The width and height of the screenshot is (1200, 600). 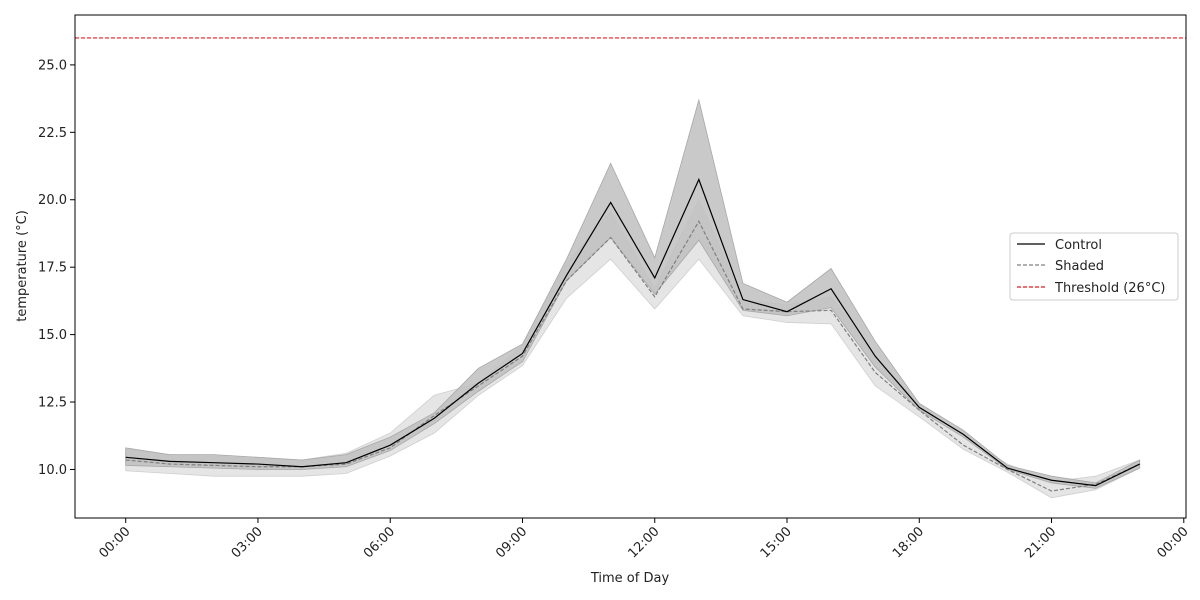 What do you see at coordinates (52, 65) in the screenshot?
I see `y-tick-label: 25.0` at bounding box center [52, 65].